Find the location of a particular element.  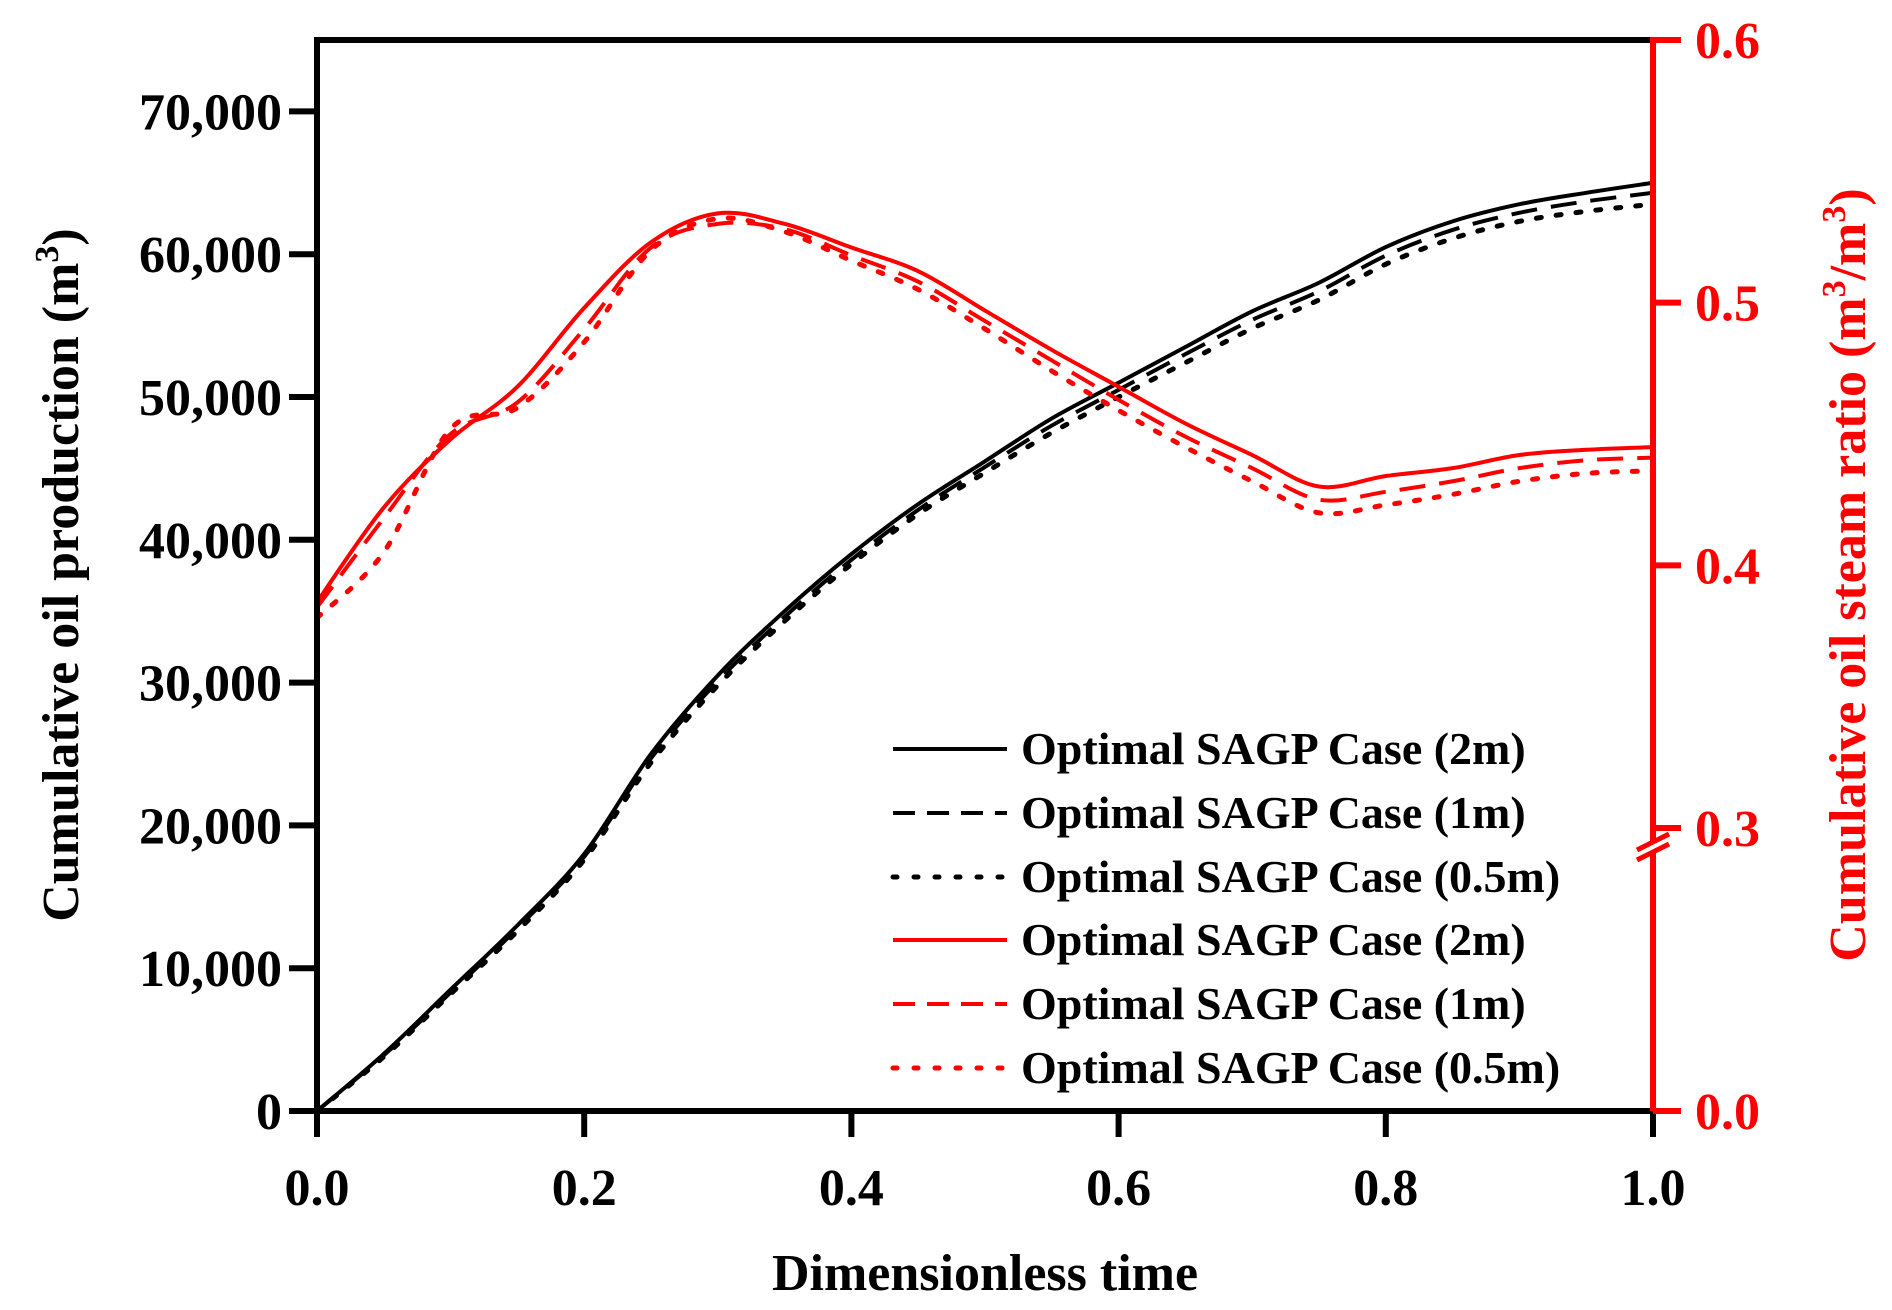

right-axis-title: Cumulative oil steam ratio (m3/m3) is located at coordinates (1846, 574).